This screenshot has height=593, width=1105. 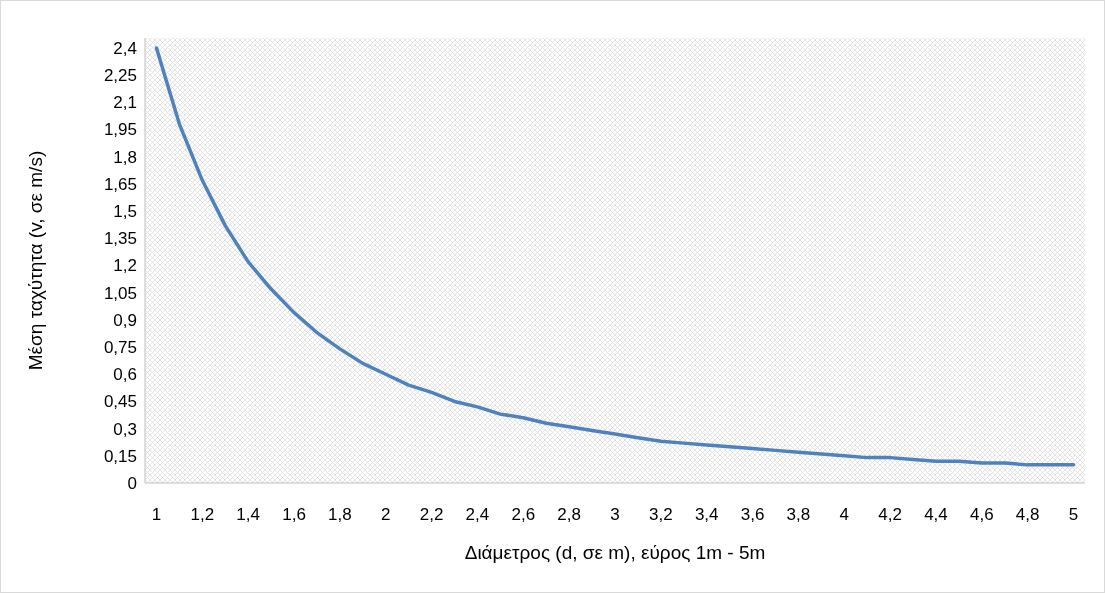 What do you see at coordinates (477, 514) in the screenshot?
I see `x-tick-label: 2,4` at bounding box center [477, 514].